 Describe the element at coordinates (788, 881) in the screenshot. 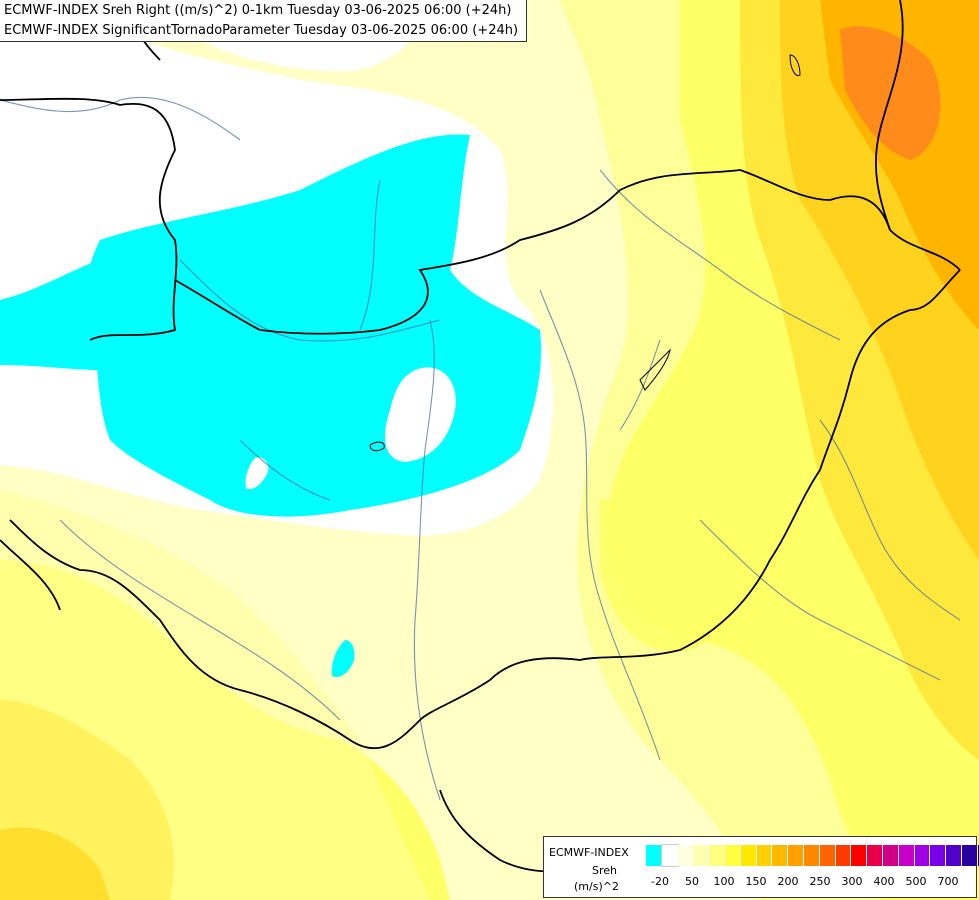

I see `legend-tick-label: 200` at that location.